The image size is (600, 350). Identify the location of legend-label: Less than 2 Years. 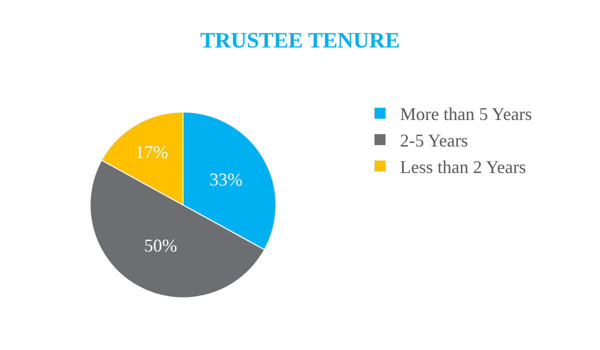
(463, 167).